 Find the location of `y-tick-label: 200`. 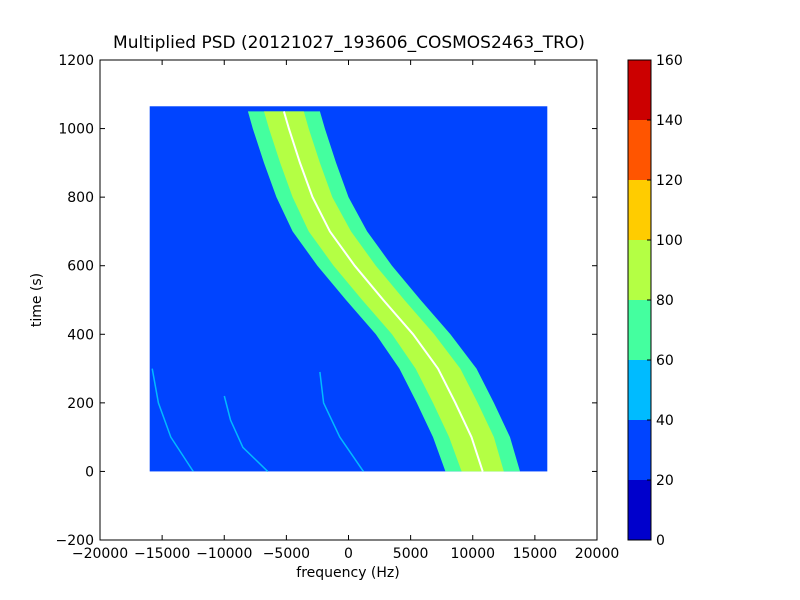

y-tick-label: 200 is located at coordinates (80, 404).